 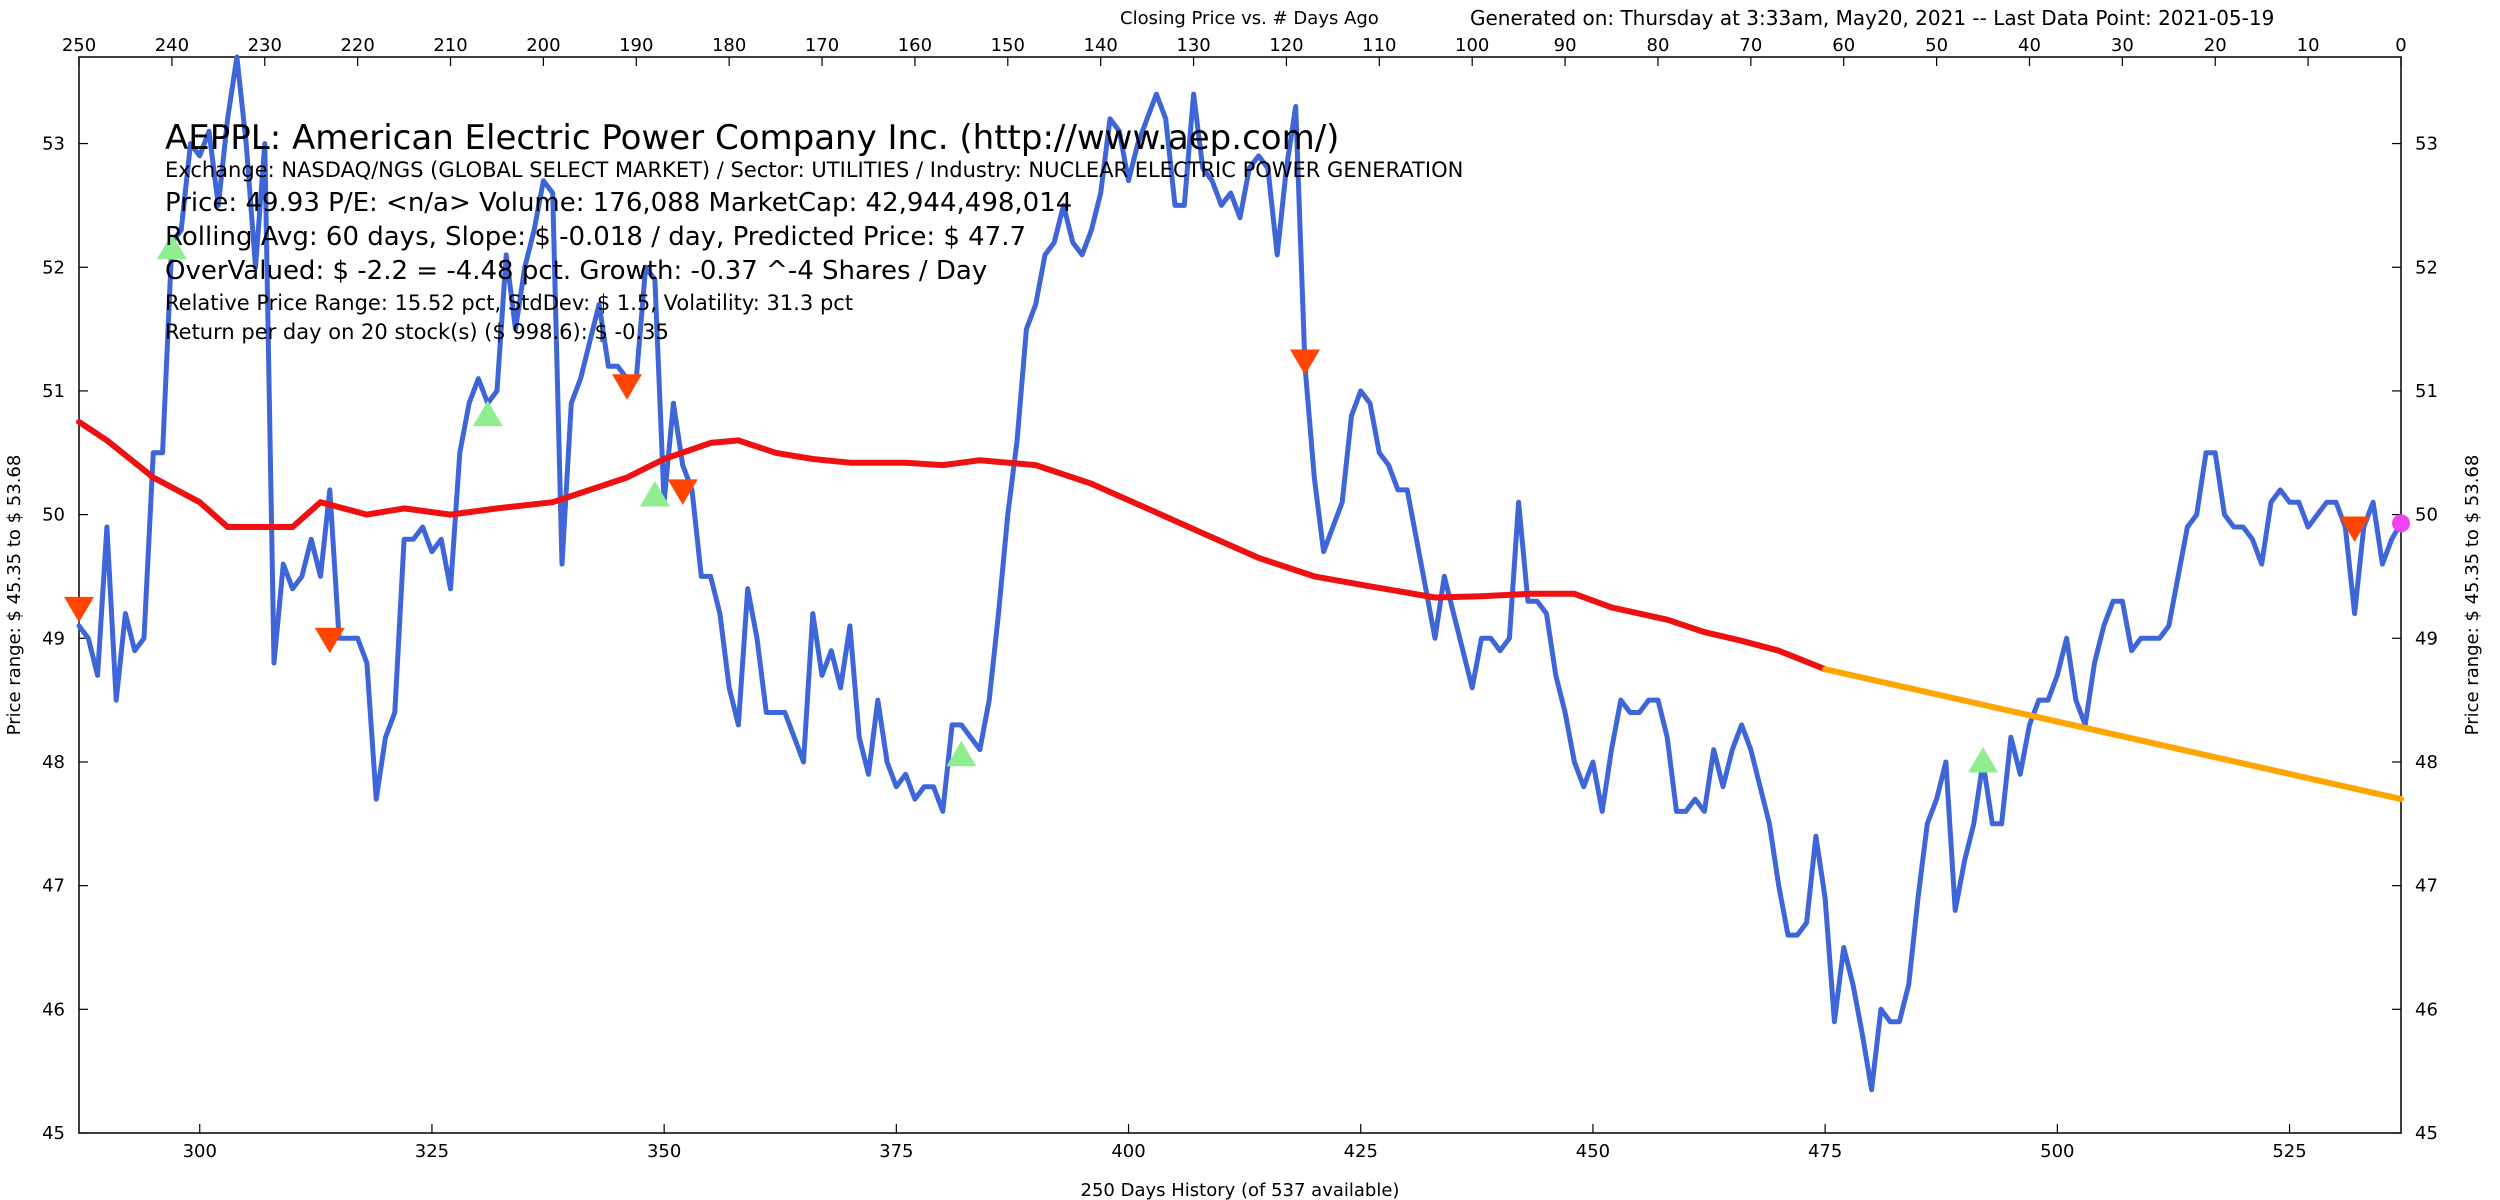 I want to click on x2-tick-label: 30, so click(x=2122, y=45).